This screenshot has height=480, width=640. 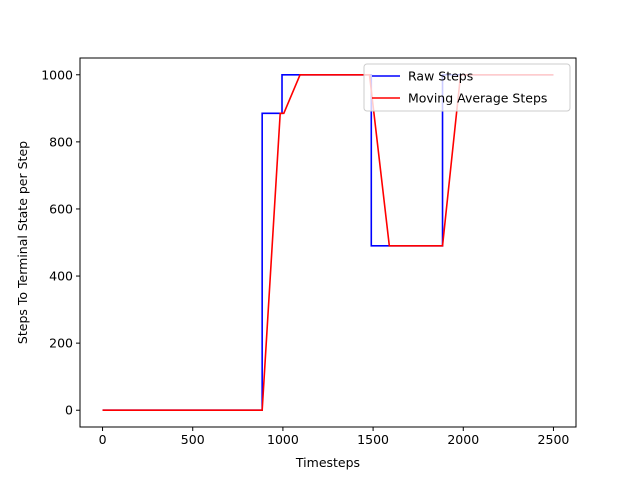 What do you see at coordinates (327, 462) in the screenshot?
I see `x-axis-label: Timesteps` at bounding box center [327, 462].